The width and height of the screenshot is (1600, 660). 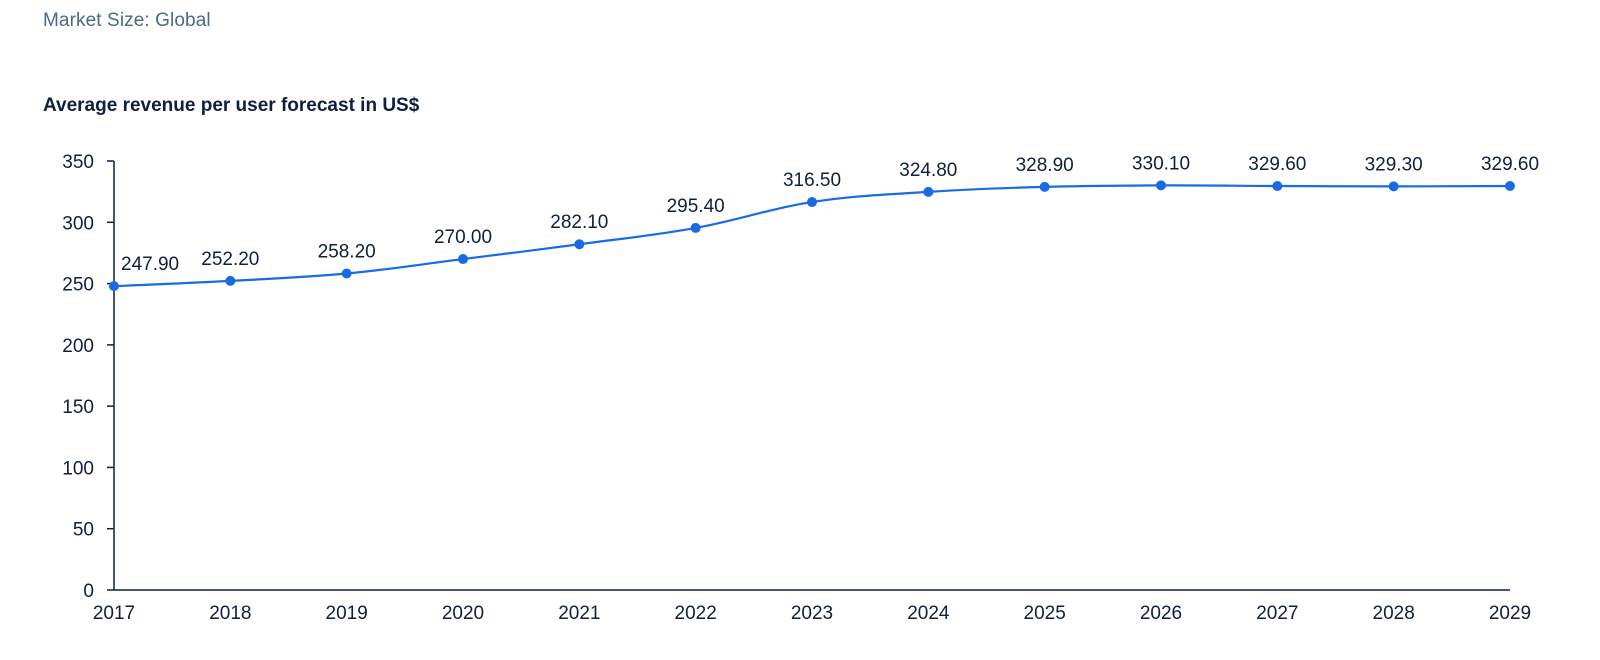 I want to click on x-tick-label: 2023, so click(x=812, y=613).